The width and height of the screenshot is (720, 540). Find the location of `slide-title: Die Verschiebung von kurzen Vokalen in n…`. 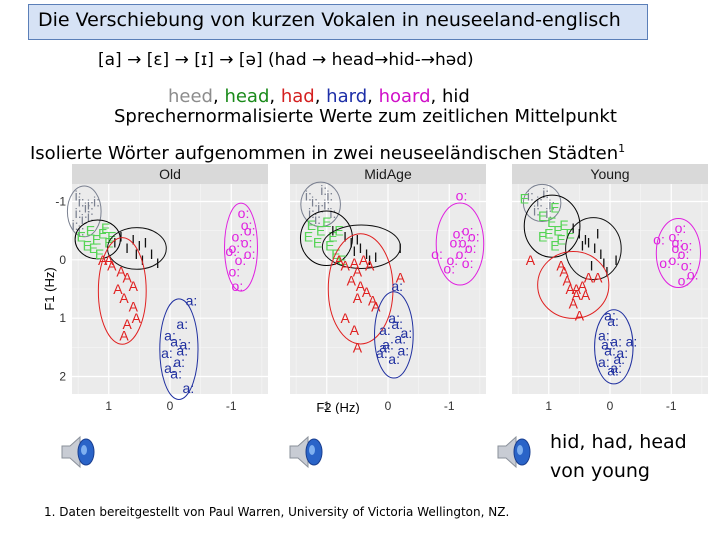

slide-title: Die Verschiebung von kurzen Vokalen in n… is located at coordinates (329, 20).